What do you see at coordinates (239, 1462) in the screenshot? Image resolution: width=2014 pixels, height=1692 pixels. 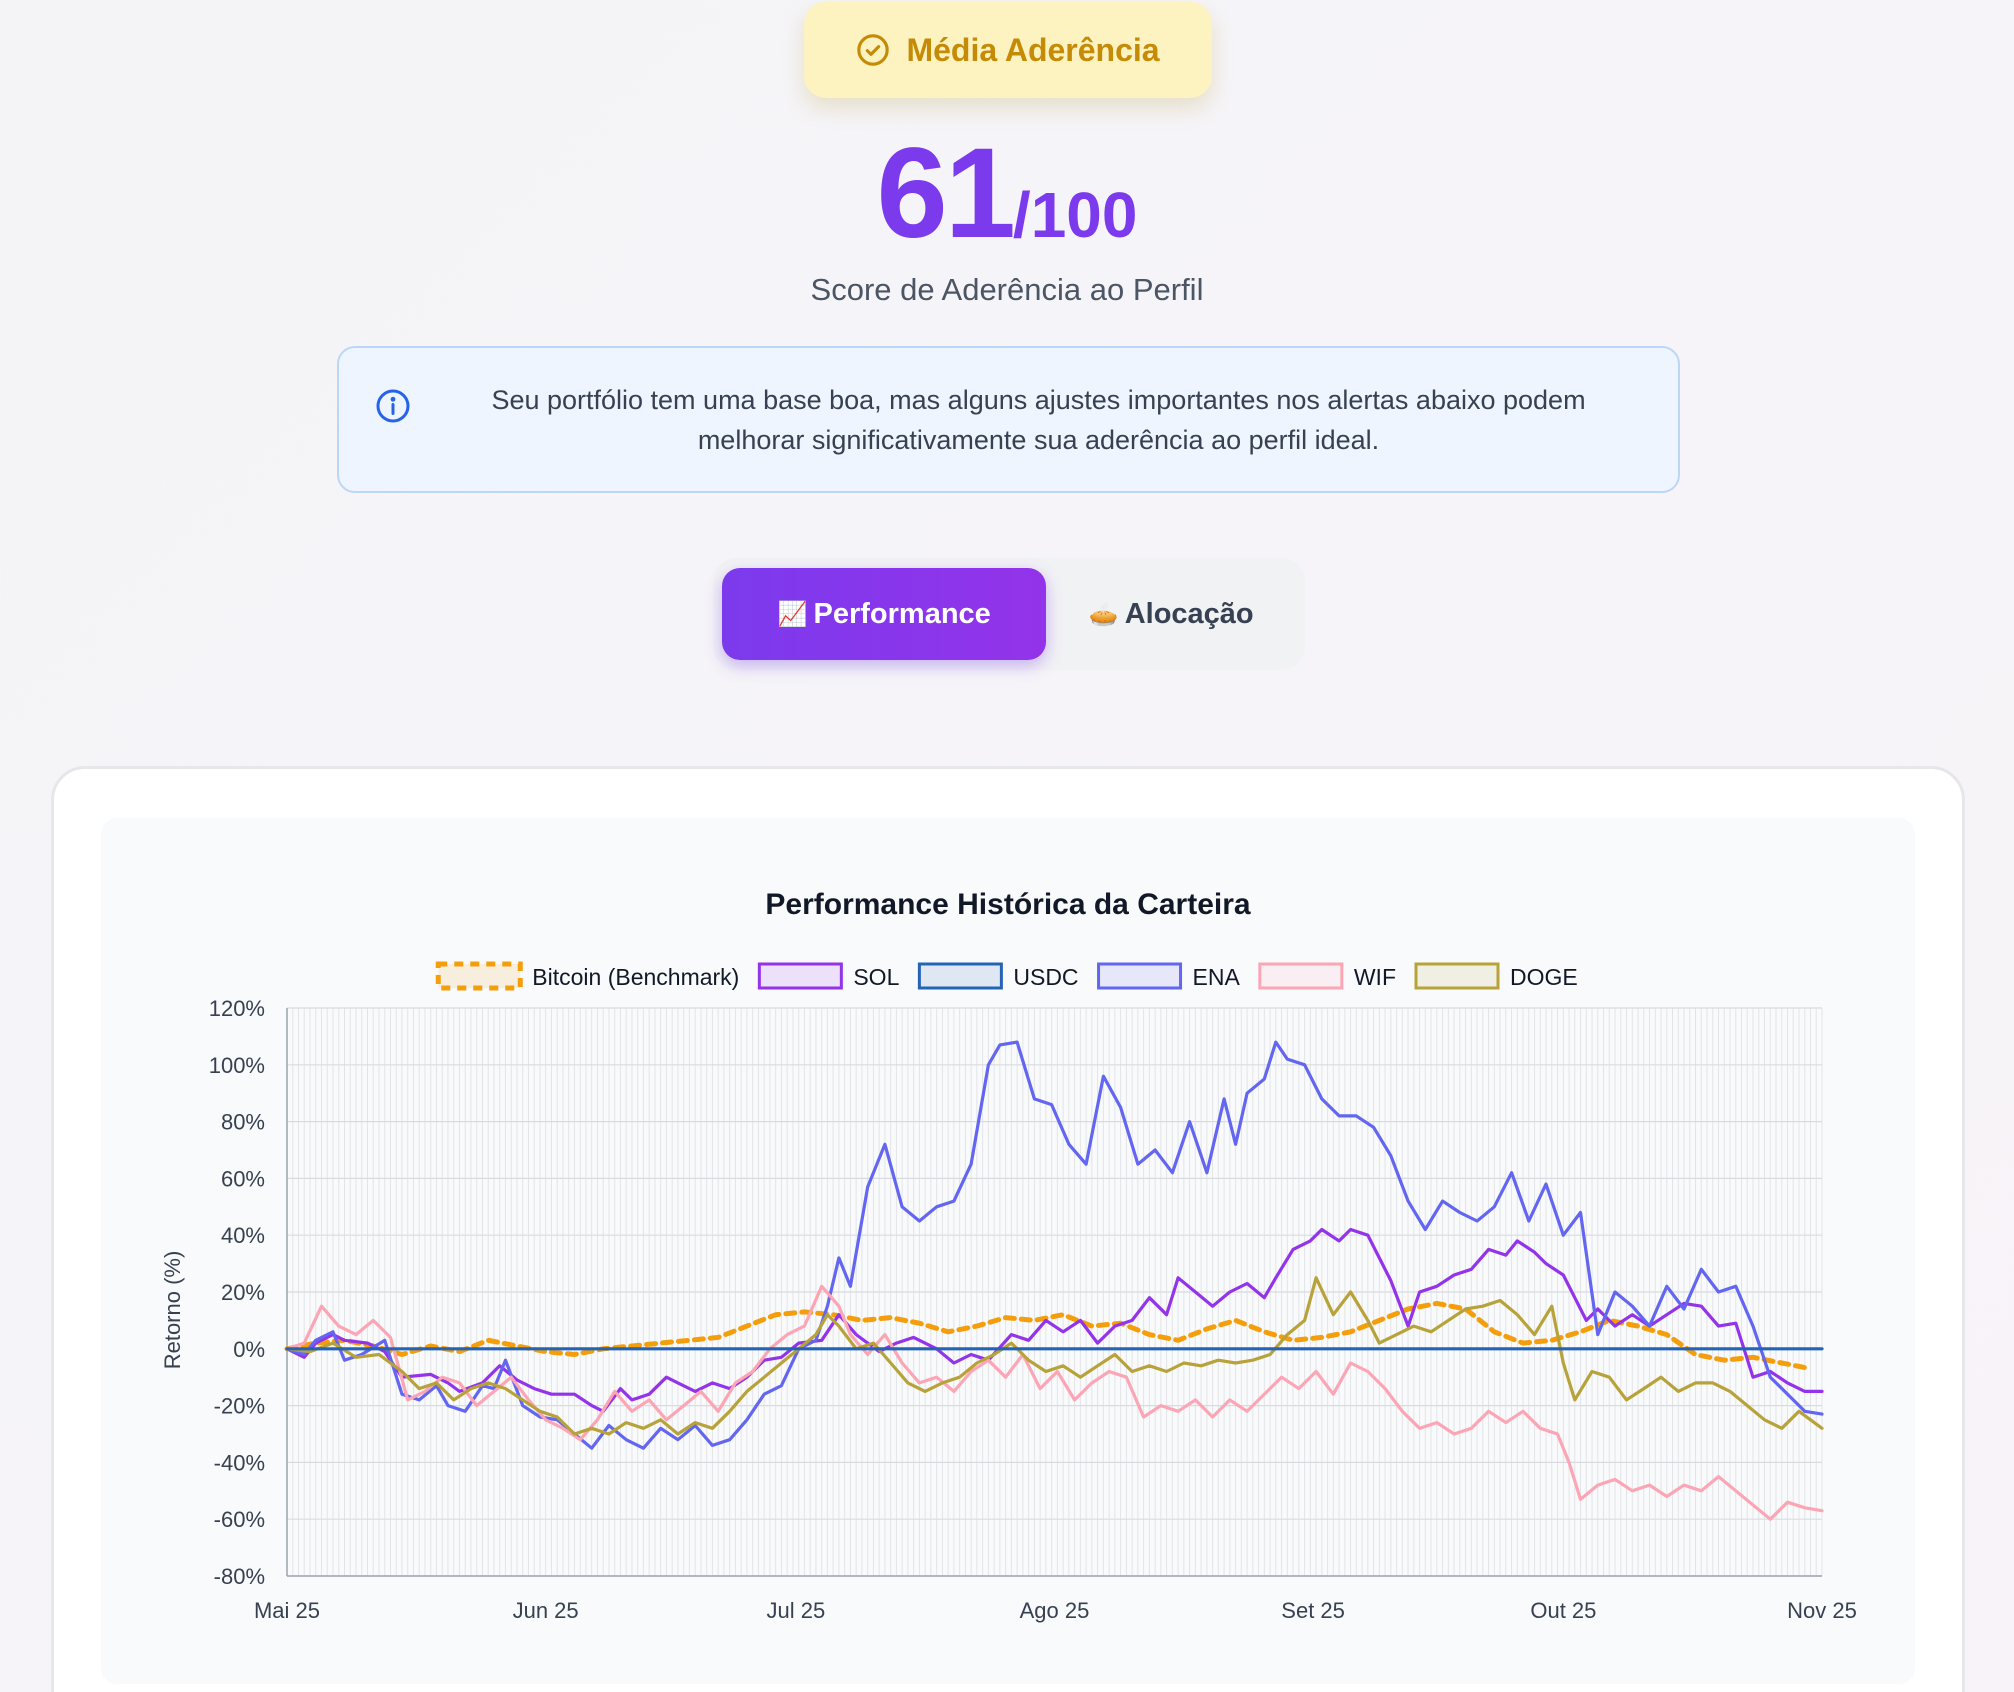 I see `y-tick-label: -40%` at bounding box center [239, 1462].